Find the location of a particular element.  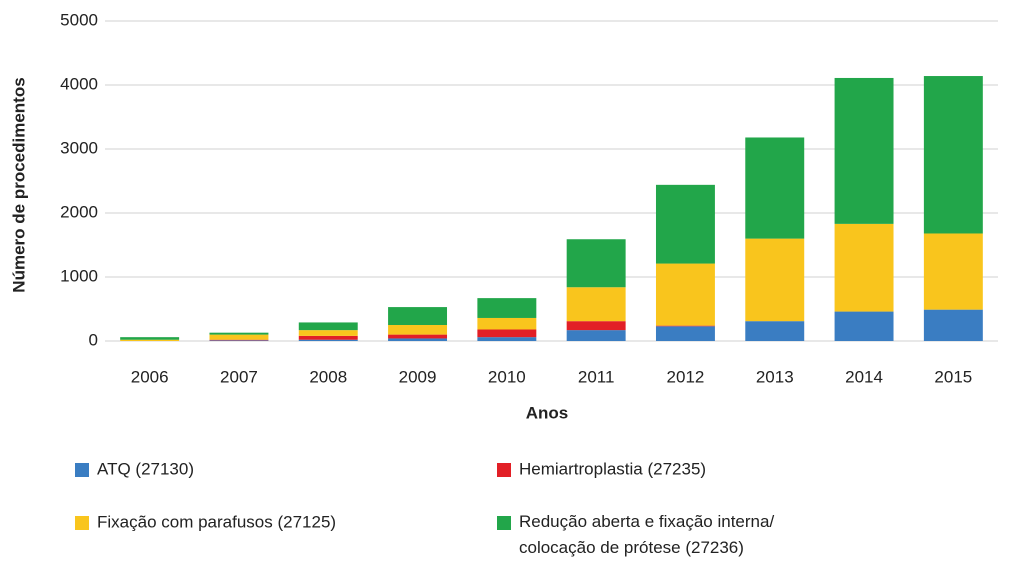

y-tick-label: 5000 is located at coordinates (79, 19).